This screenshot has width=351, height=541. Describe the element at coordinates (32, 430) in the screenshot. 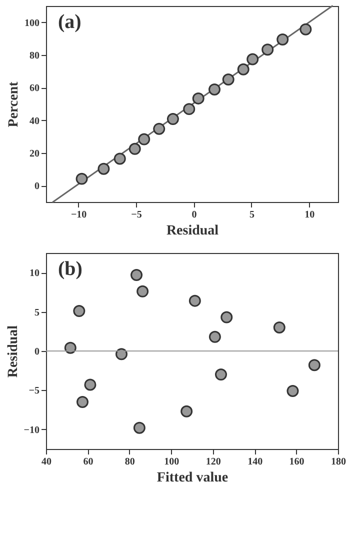

I see `y-tick-label: −10` at that location.